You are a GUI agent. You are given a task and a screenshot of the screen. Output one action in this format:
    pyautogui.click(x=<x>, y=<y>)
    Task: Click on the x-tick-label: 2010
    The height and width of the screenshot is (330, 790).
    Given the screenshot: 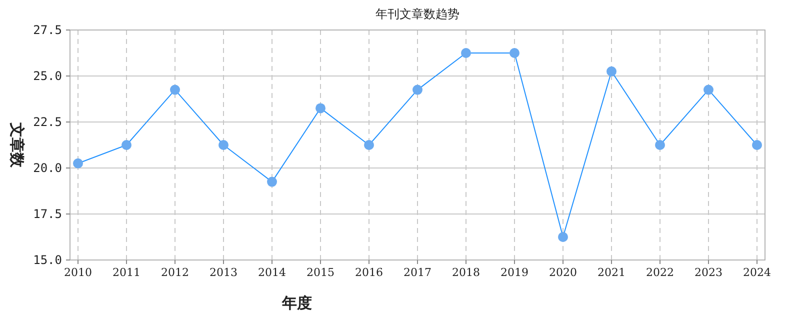 What is the action you would take?
    pyautogui.click(x=78, y=272)
    